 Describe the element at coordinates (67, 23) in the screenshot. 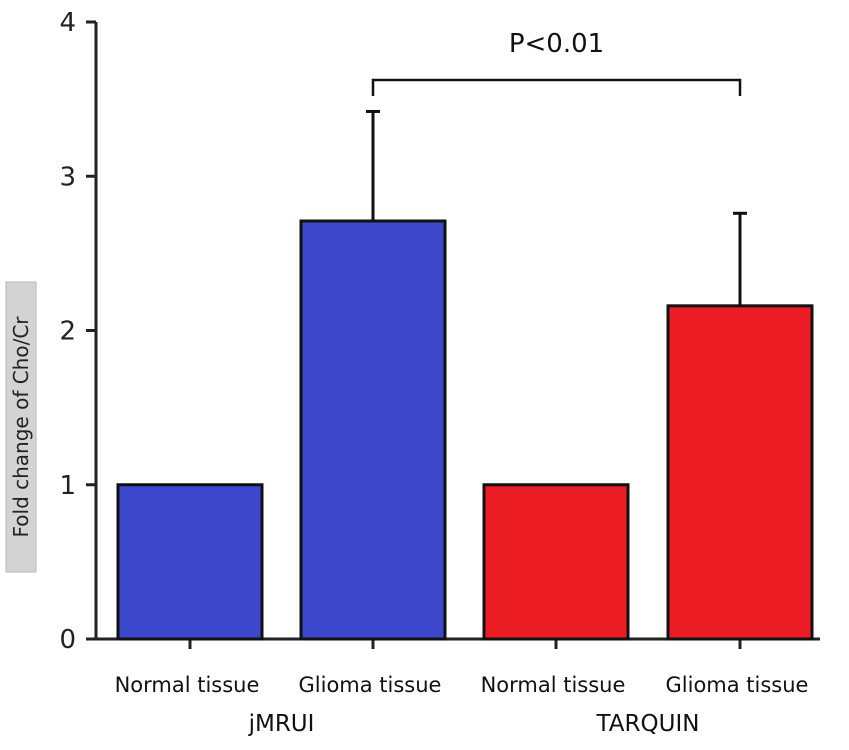

I see `y-tick-label: 4` at that location.